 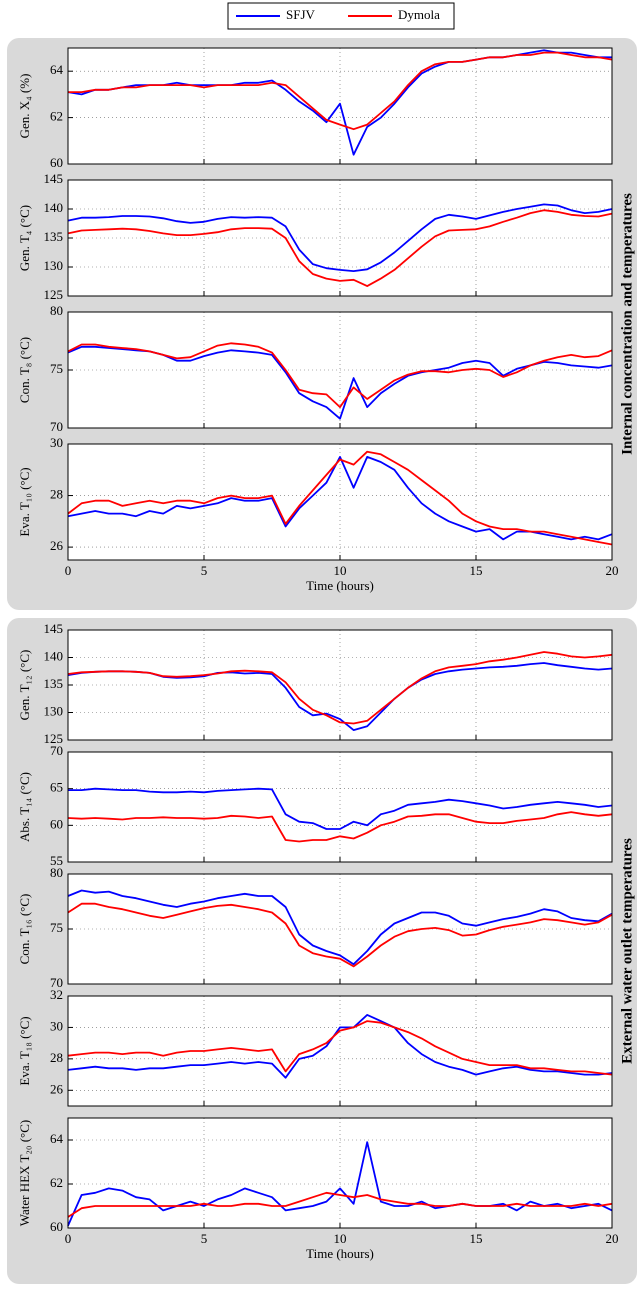 I want to click on y-tick-label: 65, so click(x=56, y=787).